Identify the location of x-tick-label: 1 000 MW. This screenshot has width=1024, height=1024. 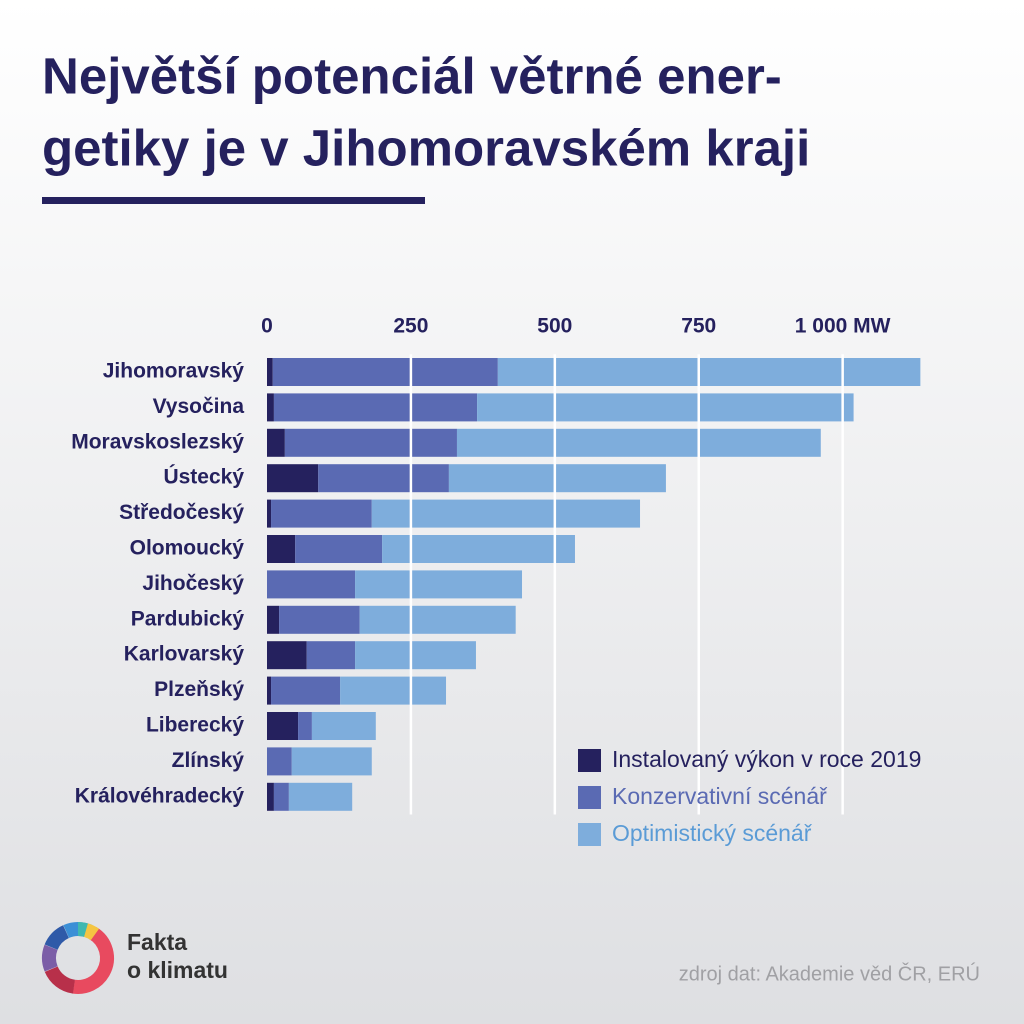
(843, 326).